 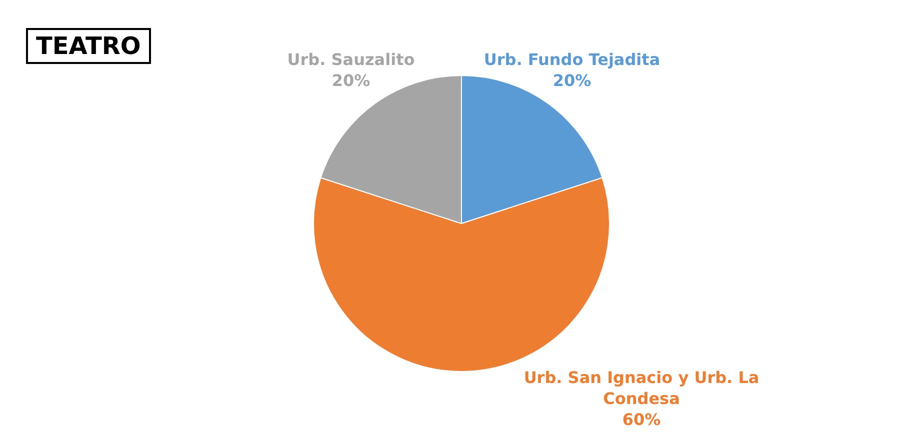 What do you see at coordinates (572, 60) in the screenshot?
I see `slice-label: Urb. Fundo Tejadita` at bounding box center [572, 60].